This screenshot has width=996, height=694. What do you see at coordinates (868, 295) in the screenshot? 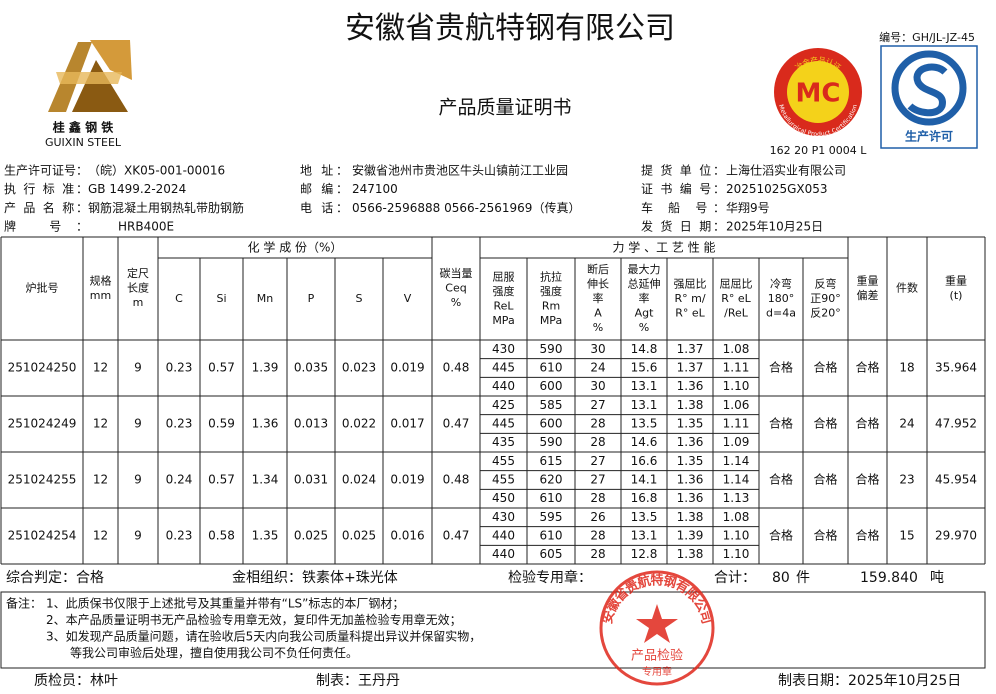
I see `column-header: 偏差` at bounding box center [868, 295].